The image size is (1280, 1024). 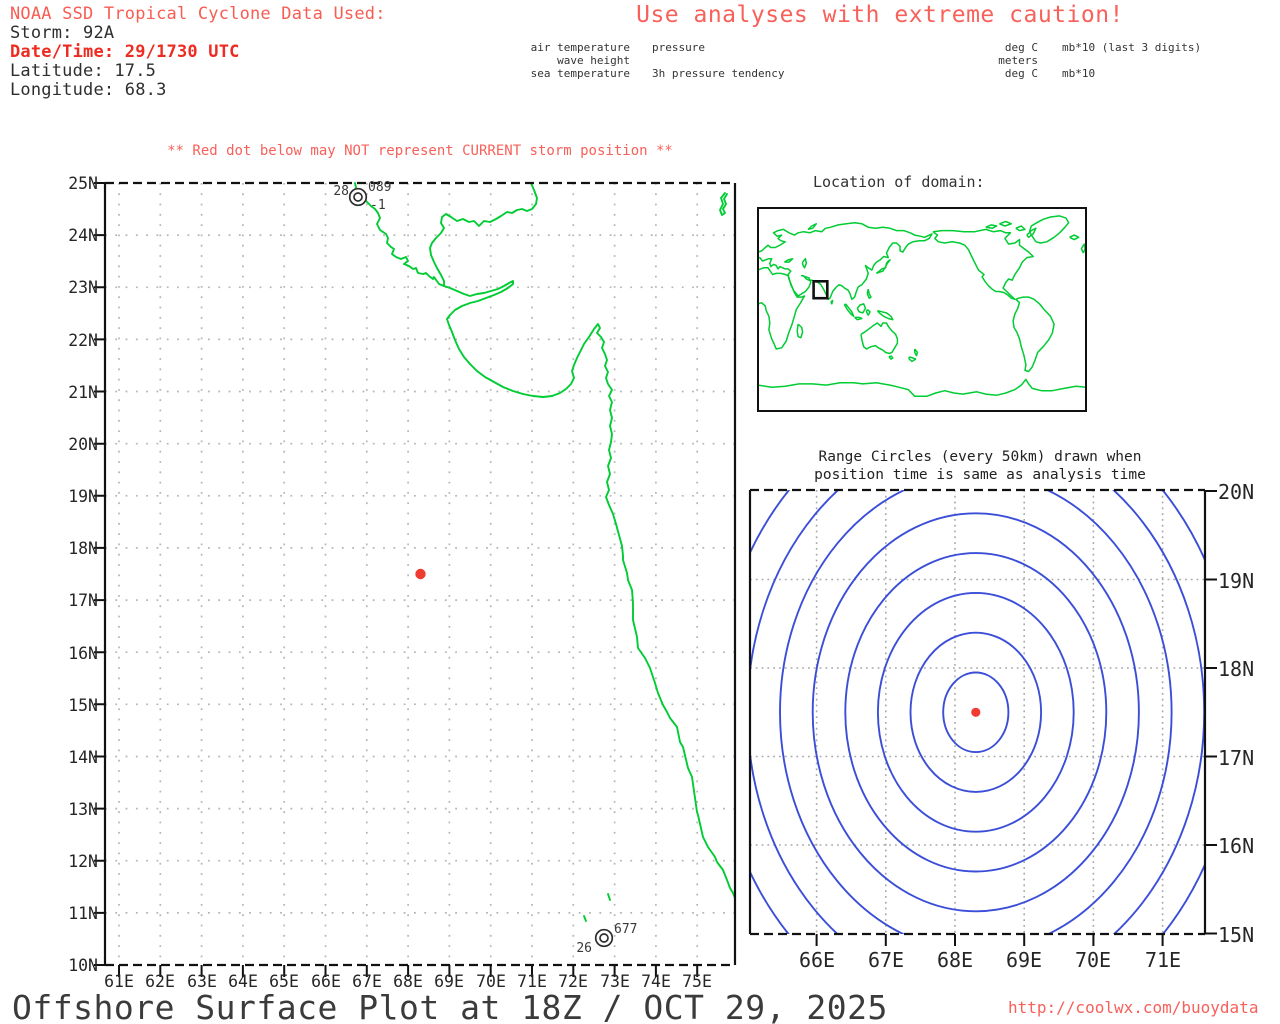 What do you see at coordinates (1079, 73) in the screenshot?
I see `legend-unit-mb10: mb*10` at bounding box center [1079, 73].